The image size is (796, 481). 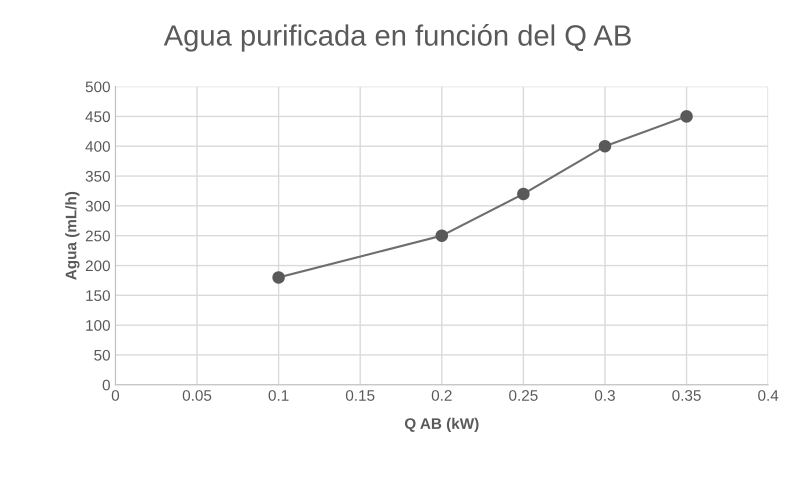 I want to click on y-tick-label: 200, so click(x=98, y=266).